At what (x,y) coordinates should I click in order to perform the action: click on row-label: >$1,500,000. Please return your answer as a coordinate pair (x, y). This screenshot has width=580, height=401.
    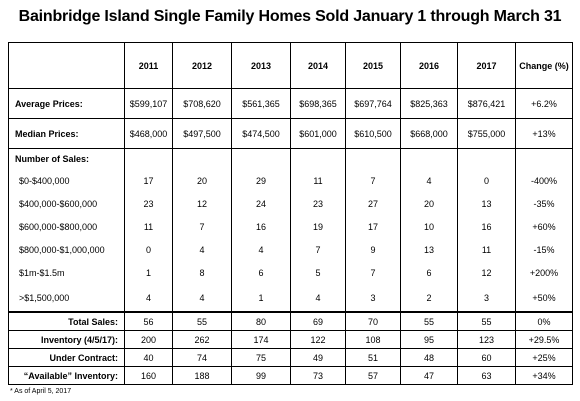
    Looking at the image, I should click on (66, 298).